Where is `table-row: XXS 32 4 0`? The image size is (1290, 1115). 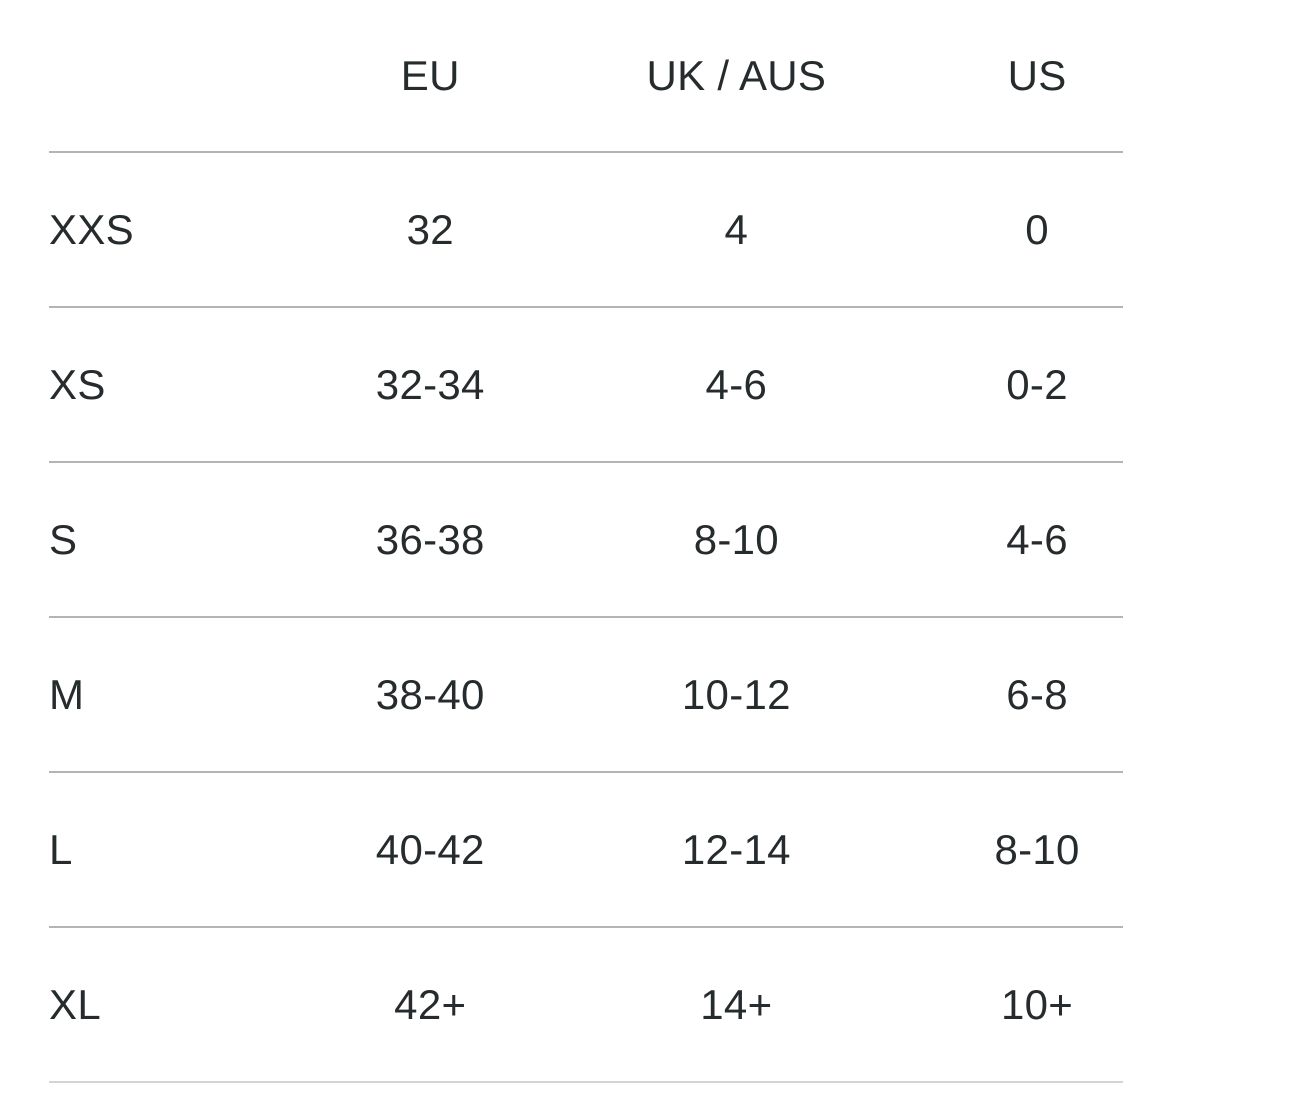 table-row: XXS 32 4 0 is located at coordinates (586, 230).